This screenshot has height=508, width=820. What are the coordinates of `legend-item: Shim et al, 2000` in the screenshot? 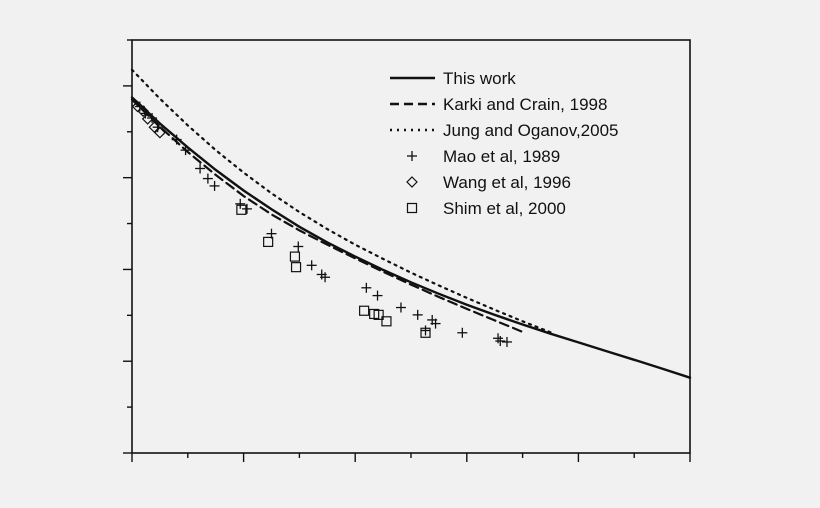 It's located at (486, 208).